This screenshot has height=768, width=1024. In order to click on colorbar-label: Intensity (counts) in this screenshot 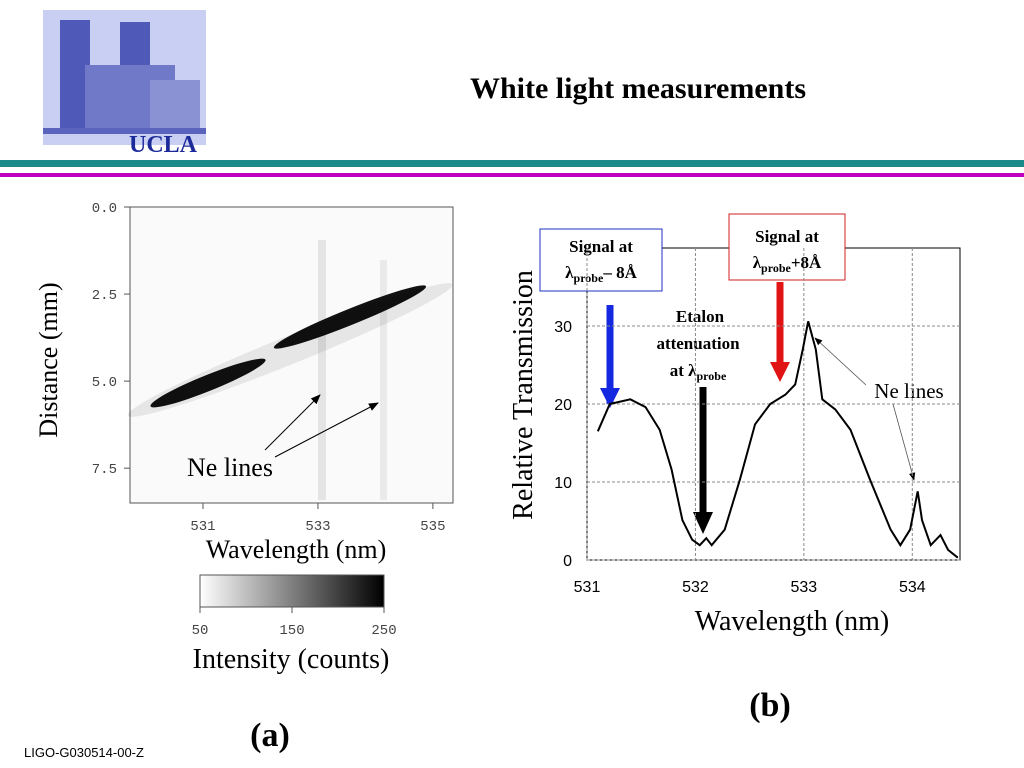, I will do `click(291, 659)`.